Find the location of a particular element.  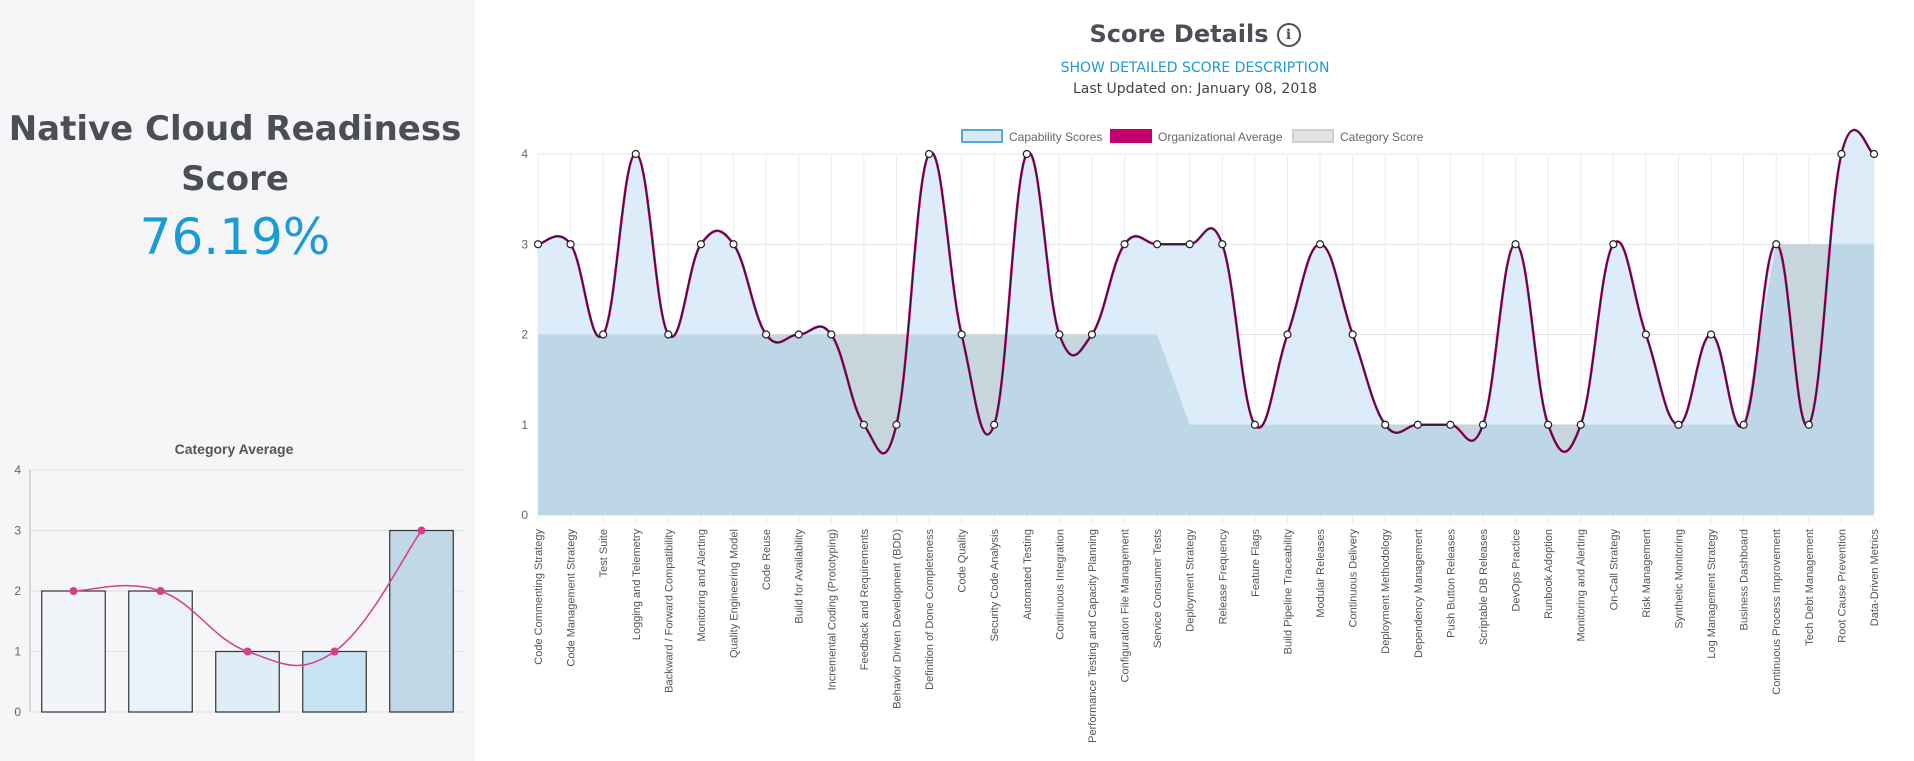

x-tick-label: Code Commenting Strategy is located at coordinates (539, 597).